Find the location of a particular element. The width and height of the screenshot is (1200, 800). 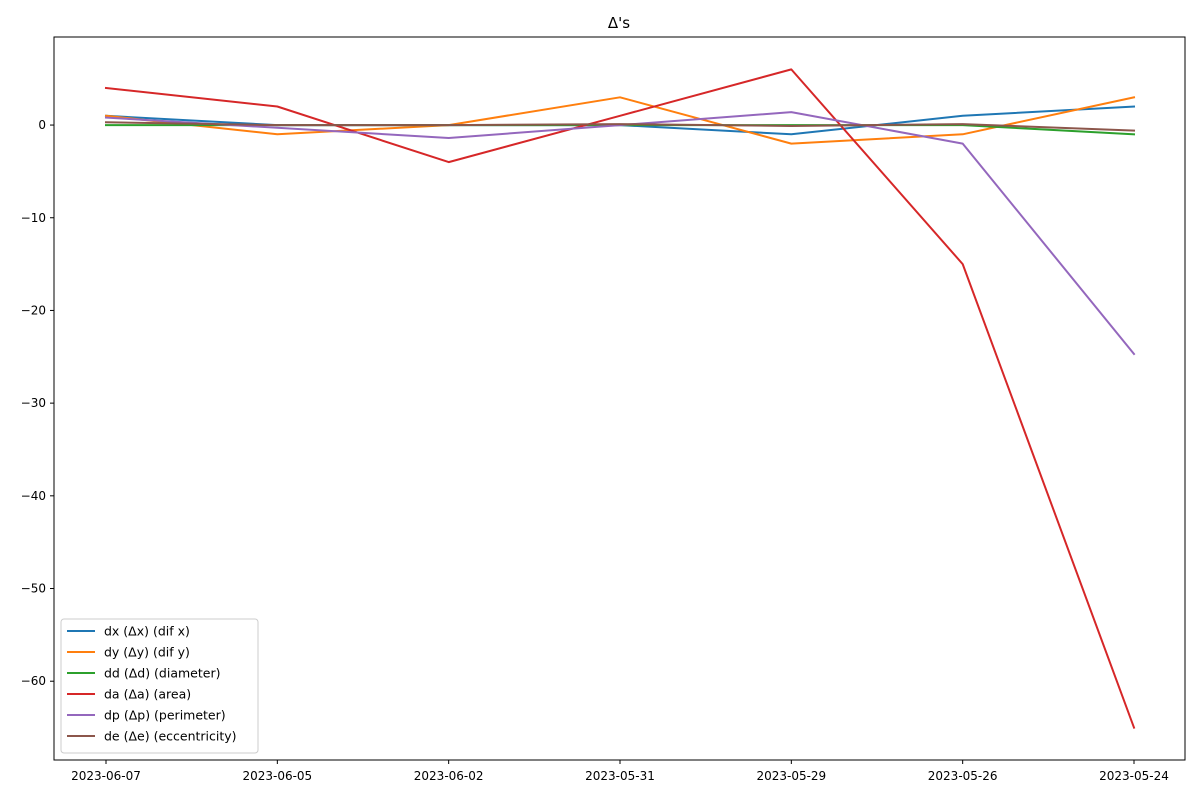

y-tick-label: −50 is located at coordinates (33, 589).